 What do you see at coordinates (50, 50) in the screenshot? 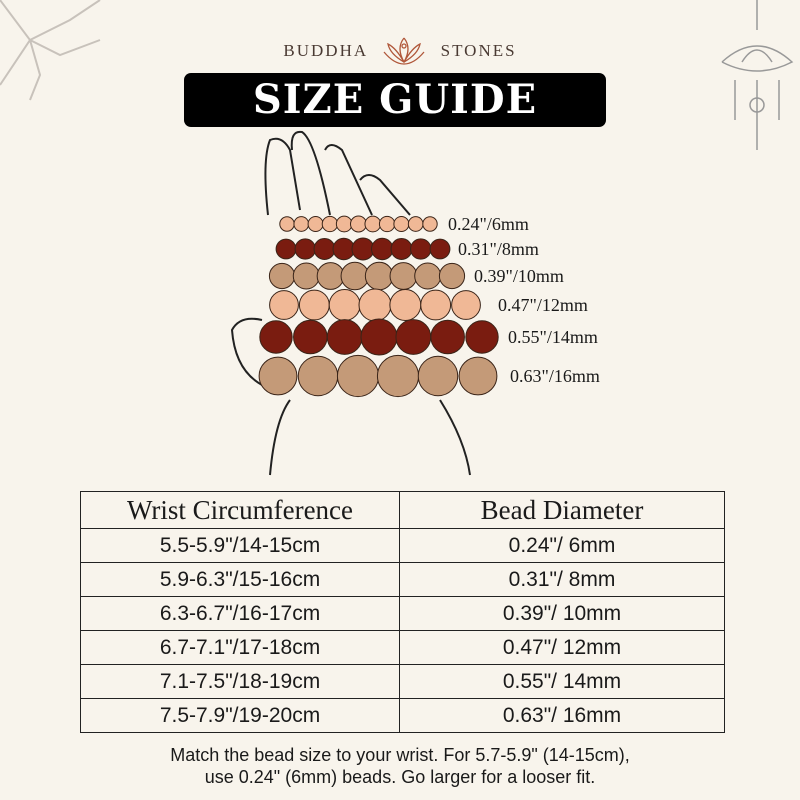
I see `mandala-corner-decoration` at bounding box center [50, 50].